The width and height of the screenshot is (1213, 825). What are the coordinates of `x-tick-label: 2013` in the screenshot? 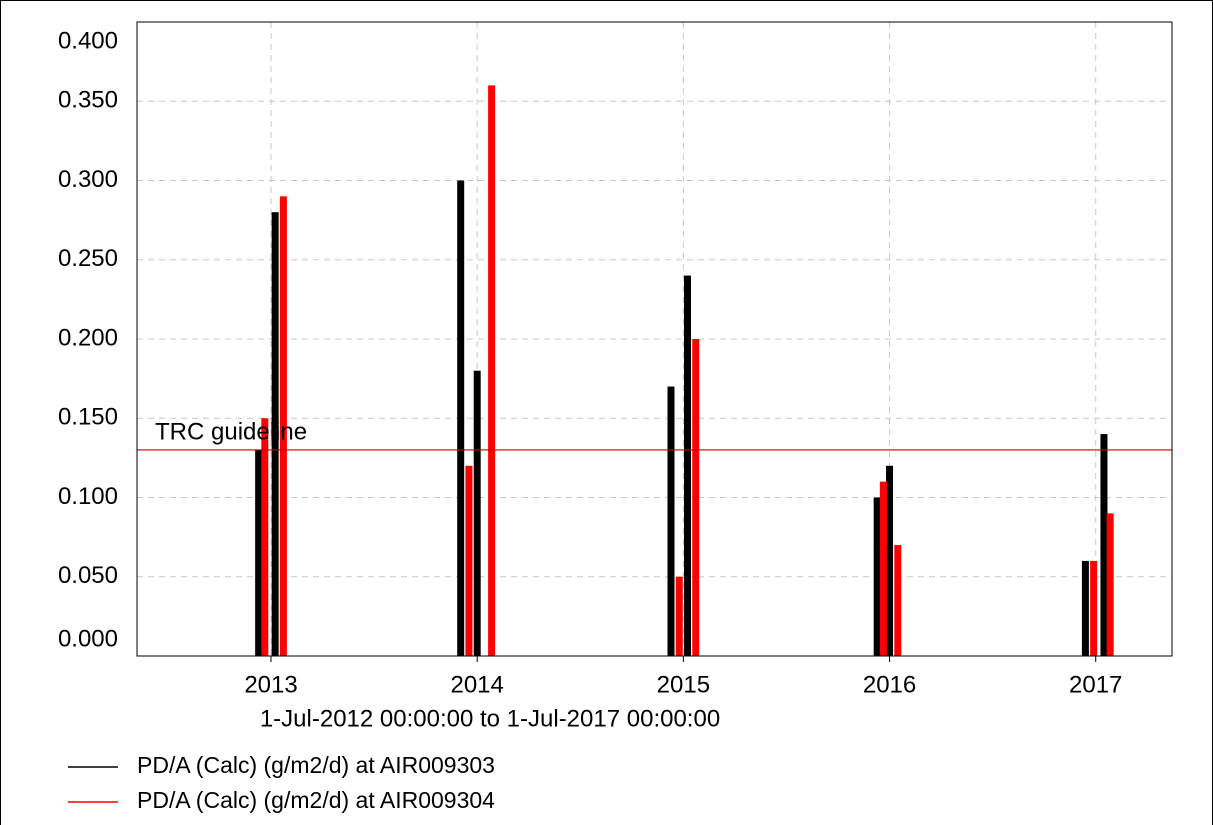 It's located at (270, 684).